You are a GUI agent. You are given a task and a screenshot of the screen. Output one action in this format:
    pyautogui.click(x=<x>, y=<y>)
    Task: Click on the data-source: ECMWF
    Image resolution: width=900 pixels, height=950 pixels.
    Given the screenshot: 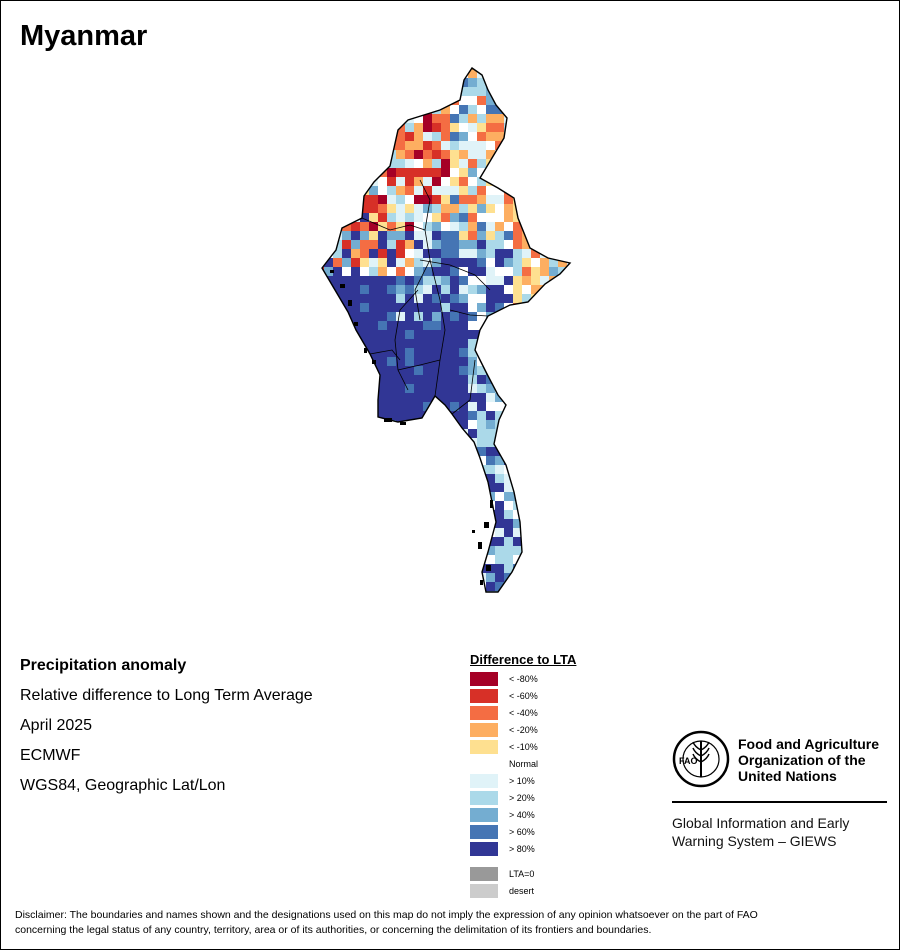 What is the action you would take?
    pyautogui.click(x=50, y=755)
    